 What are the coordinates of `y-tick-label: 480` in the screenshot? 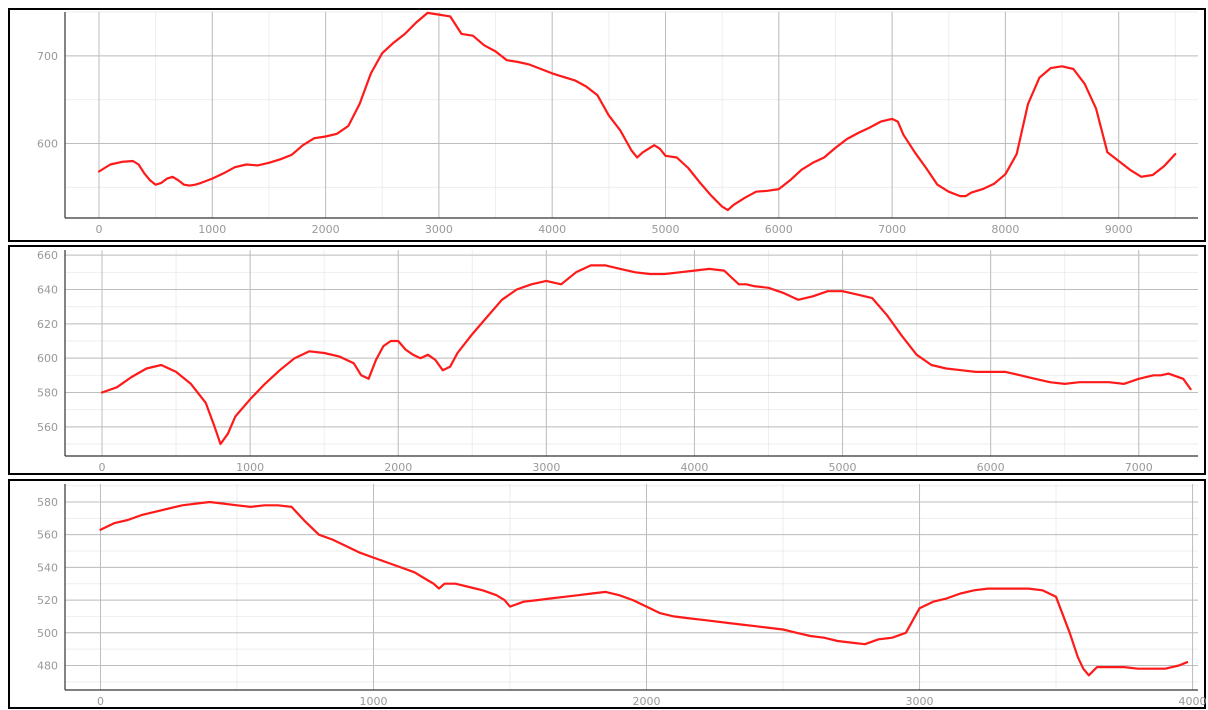 It's located at (47, 665).